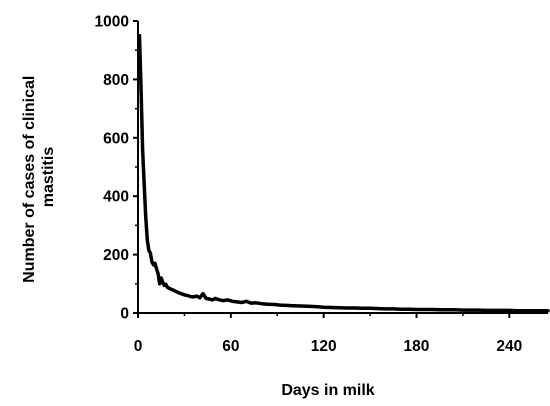 The image size is (550, 406). What do you see at coordinates (117, 168) in the screenshot?
I see `y-axis: 0 200 400 600 800 1000` at bounding box center [117, 168].